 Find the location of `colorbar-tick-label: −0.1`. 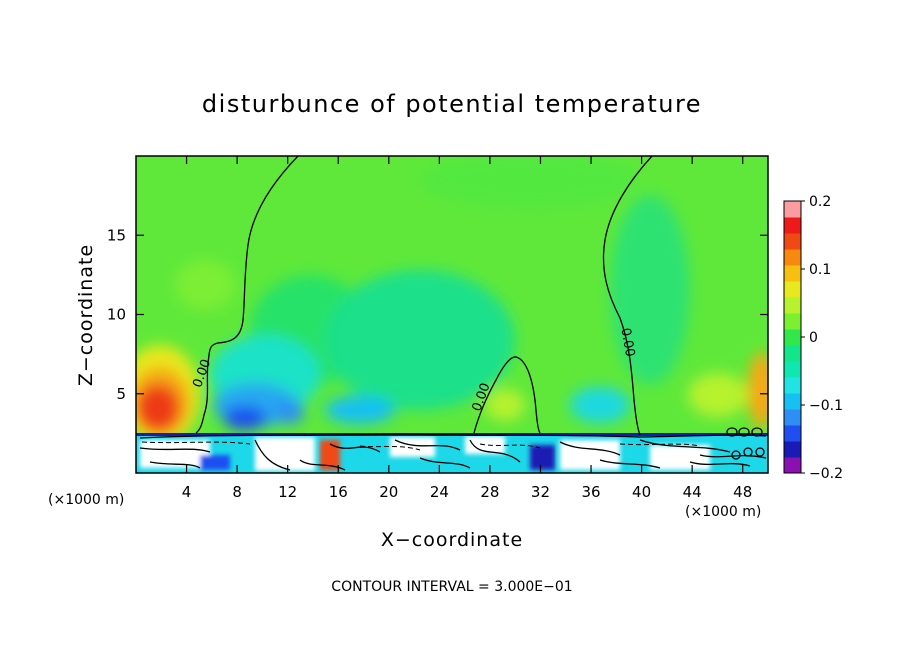

colorbar-tick-label: −0.1 is located at coordinates (826, 406).